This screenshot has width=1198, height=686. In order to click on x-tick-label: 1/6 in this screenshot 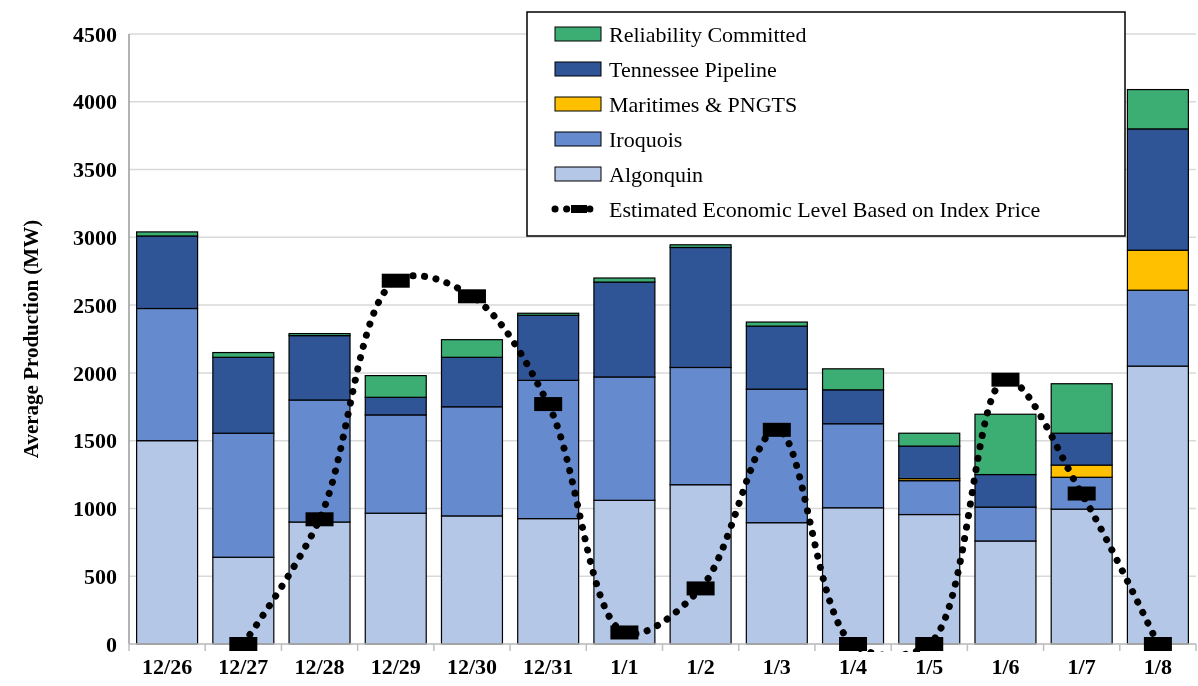, I will do `click(1005, 666)`.